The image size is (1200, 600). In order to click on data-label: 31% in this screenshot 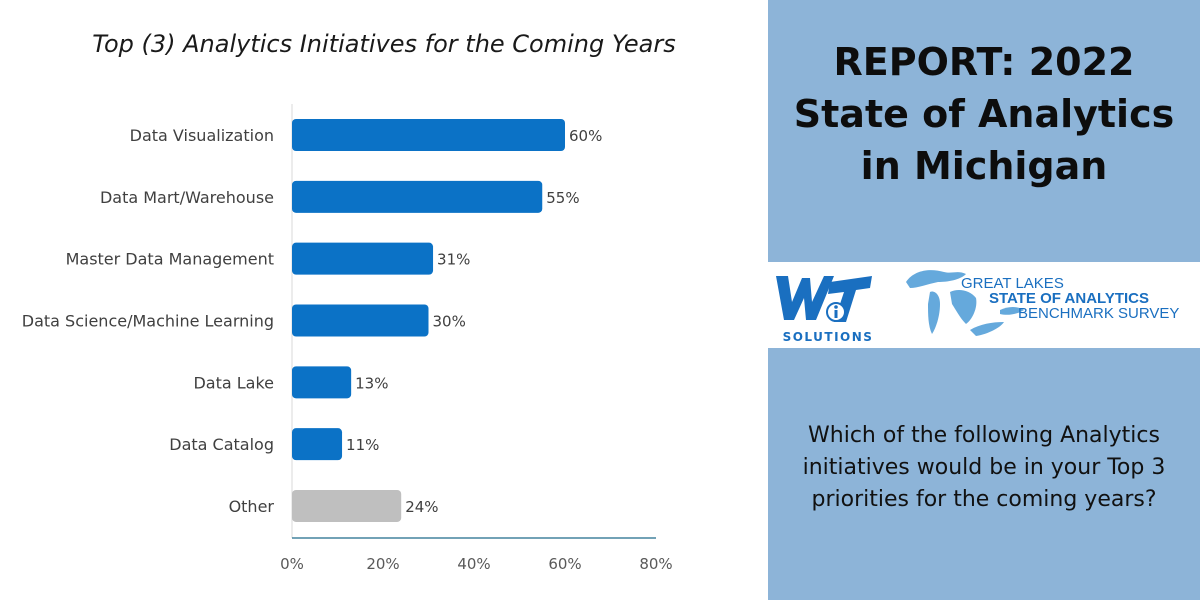, I will do `click(453, 260)`.